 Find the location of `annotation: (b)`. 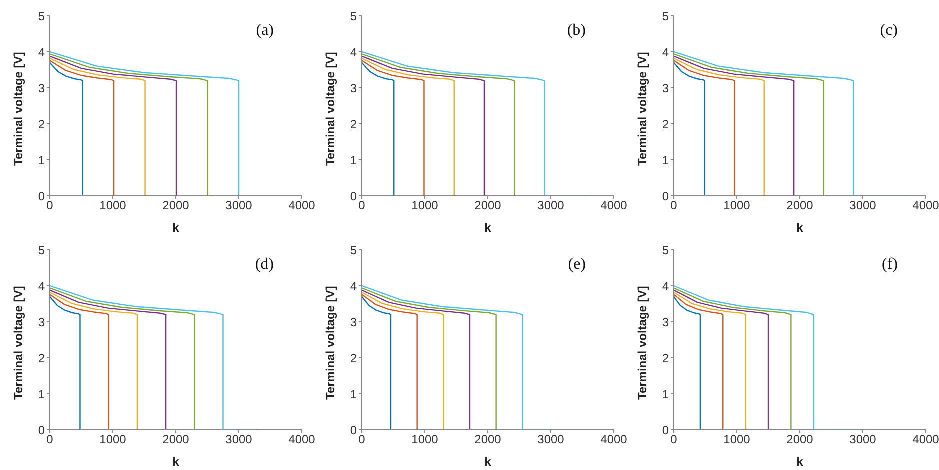

annotation: (b) is located at coordinates (576, 31).